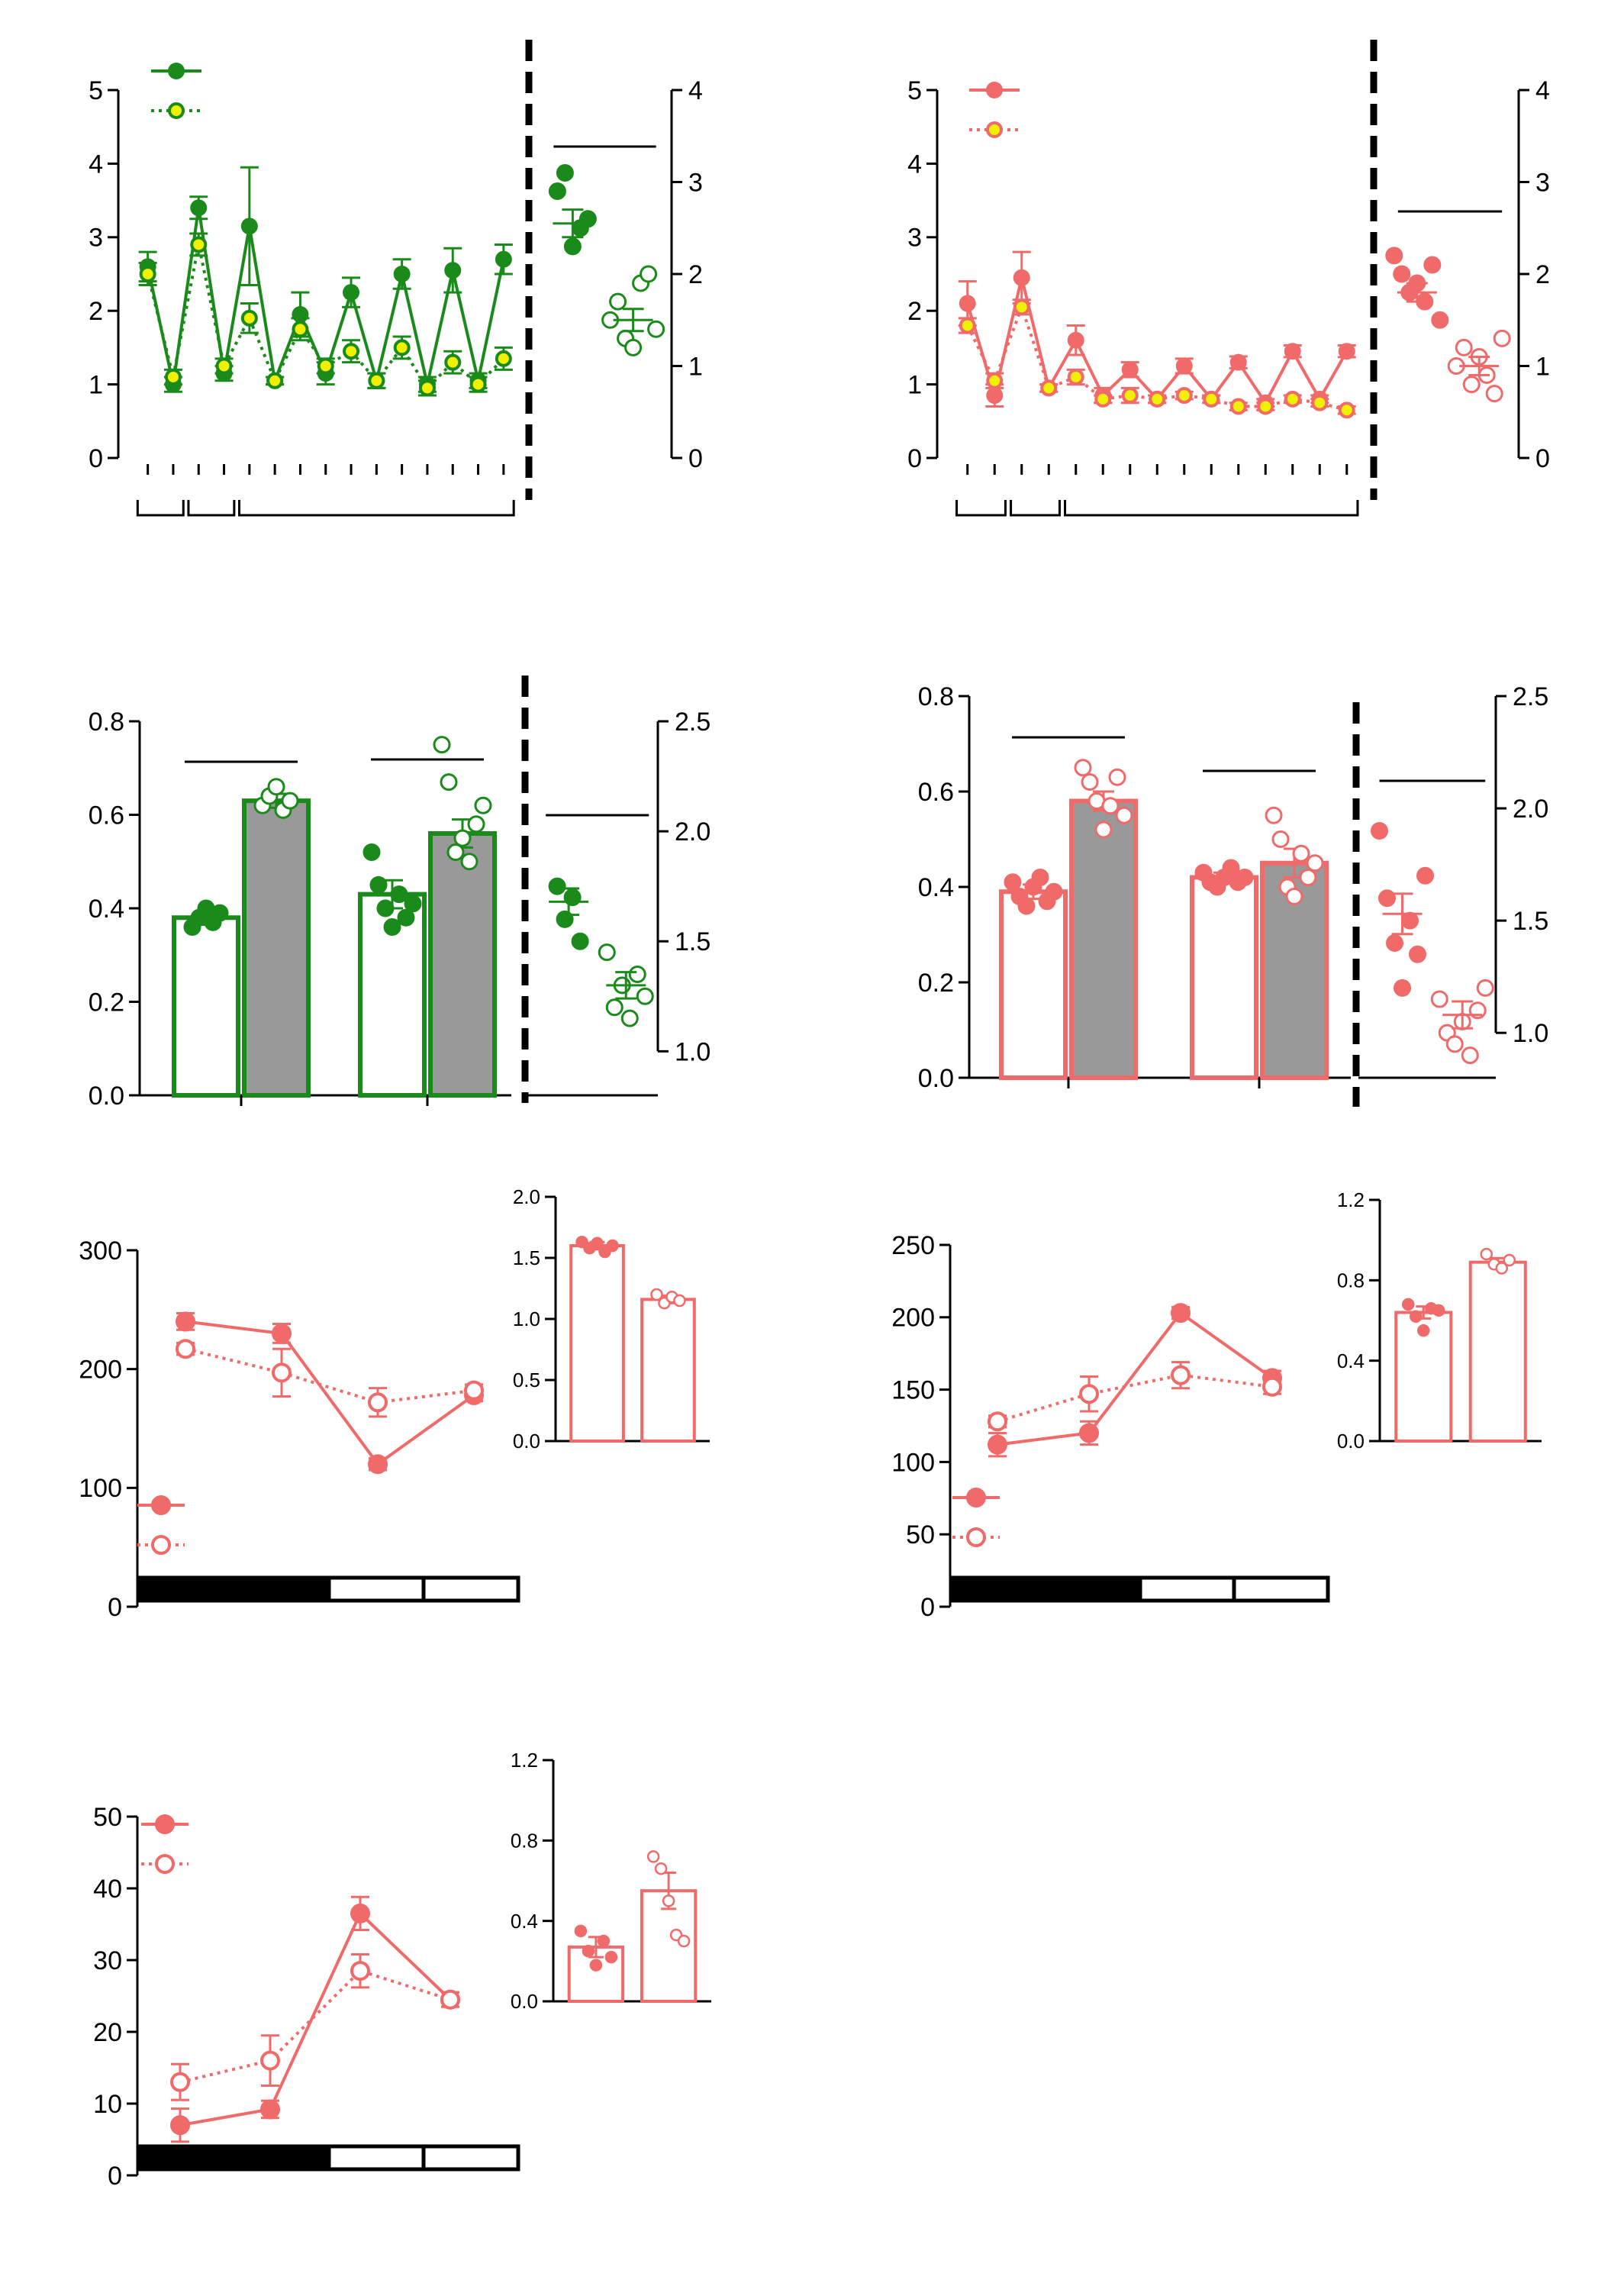 The height and width of the screenshot is (2270, 1624). What do you see at coordinates (936, 983) in the screenshot?
I see `y-tick-label: 0.2` at bounding box center [936, 983].